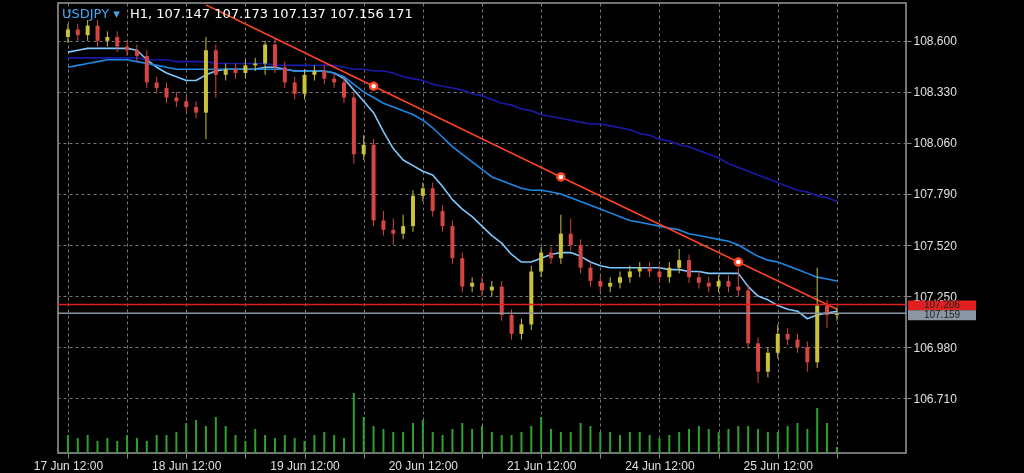 This screenshot has width=1024, height=473. Describe the element at coordinates (541, 465) in the screenshot. I see `x-tick-label: 21 Jun 12:00` at that location.